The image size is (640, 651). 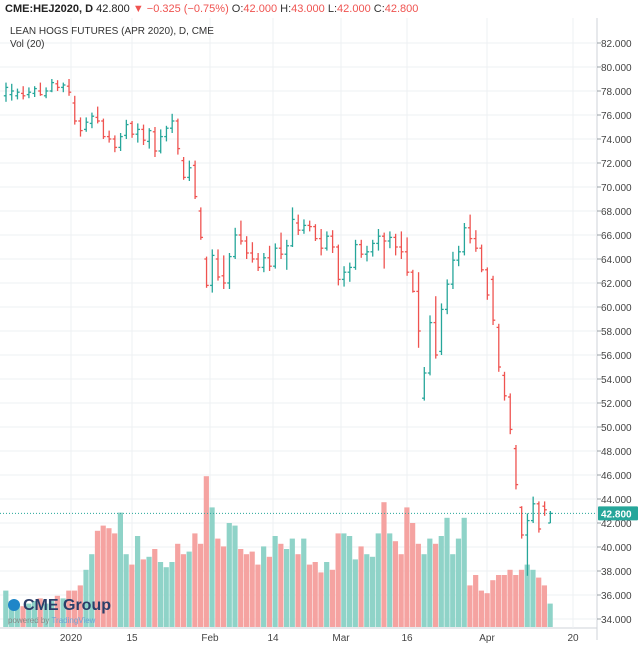 I want to click on y-tick-label: 68.000, so click(x=616, y=212).